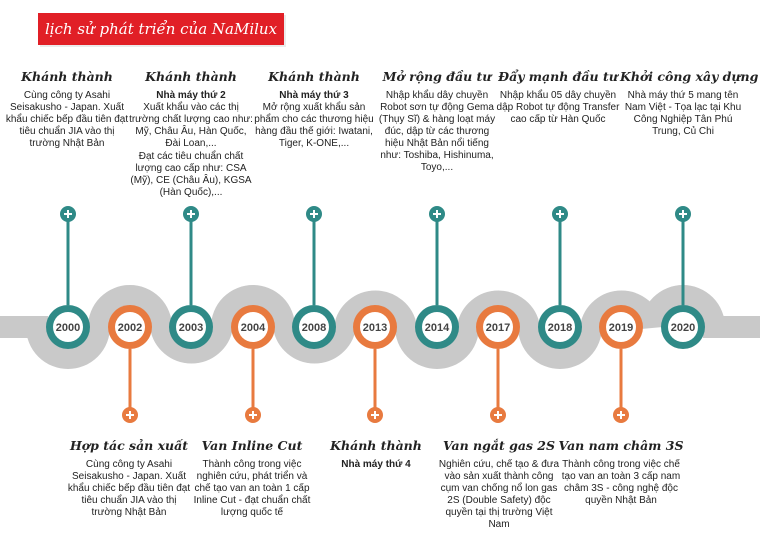  I want to click on year-label: 2002, so click(130, 328).